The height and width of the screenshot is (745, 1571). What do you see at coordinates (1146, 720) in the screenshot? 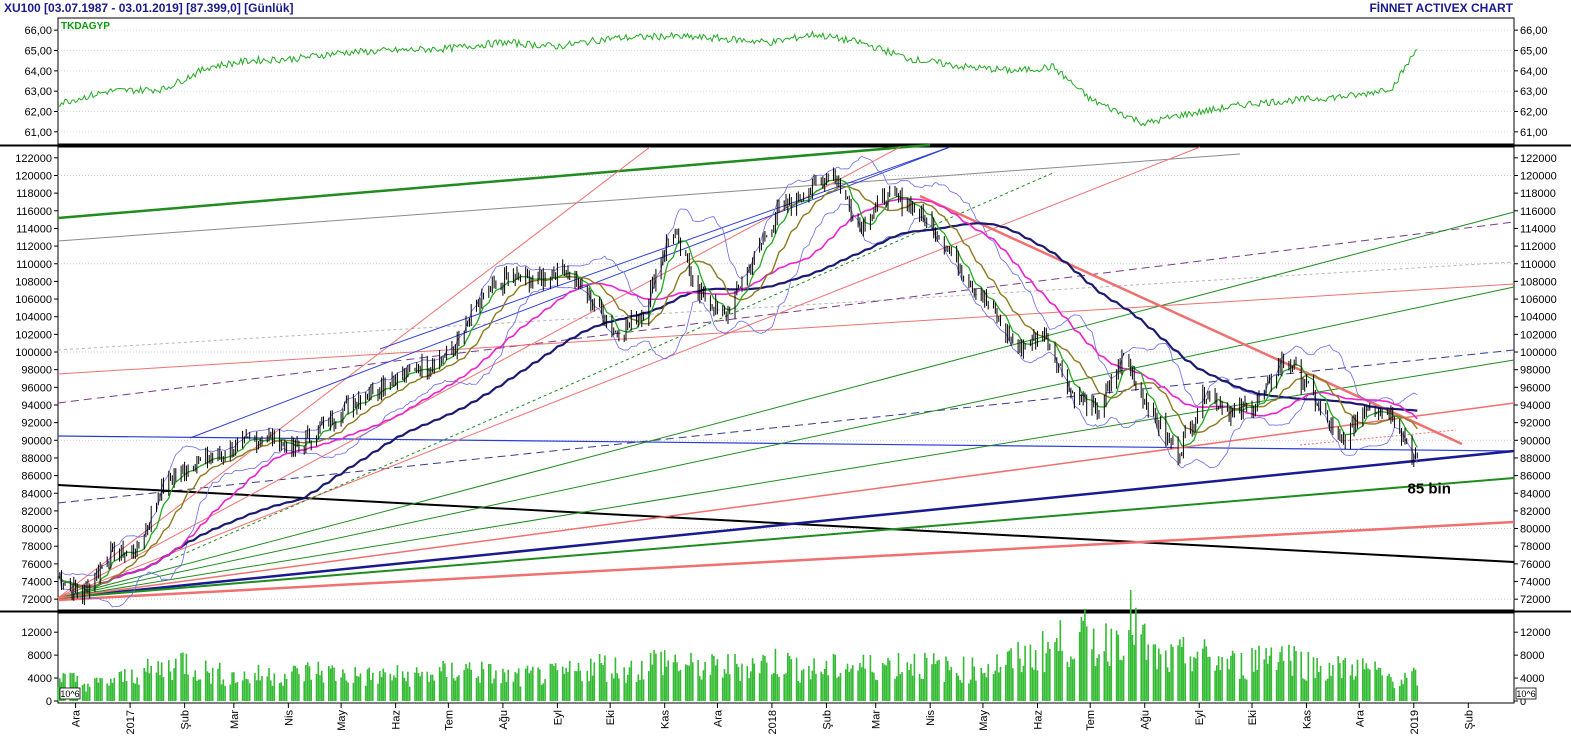
I see `x-tick-label: Ağu` at bounding box center [1146, 720].